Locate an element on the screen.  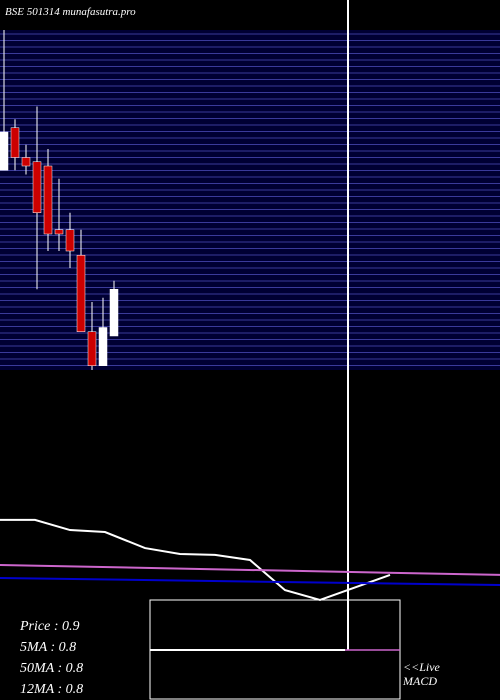
legend-12ma: 12MA : 0.8 is located at coordinates (51, 689).